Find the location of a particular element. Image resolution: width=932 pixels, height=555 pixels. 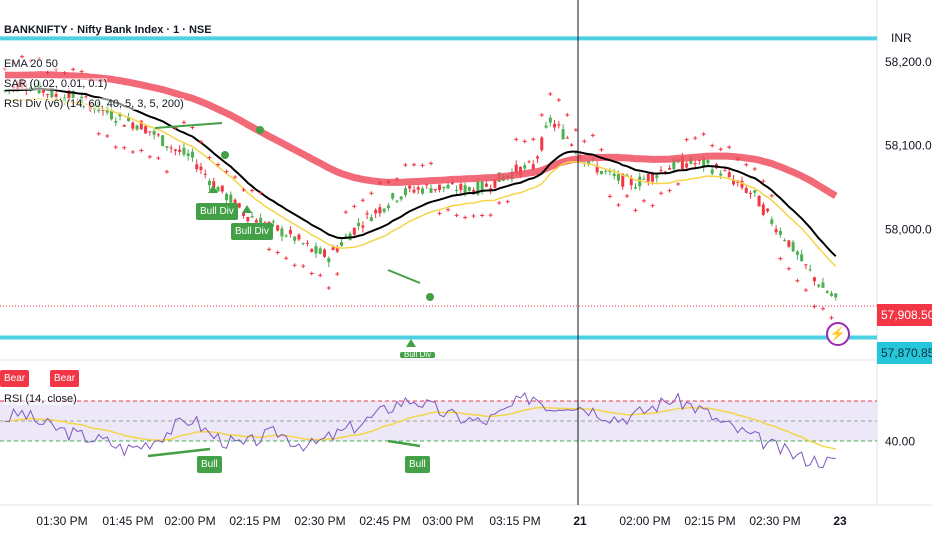

sar-legend: SAR (0.02, 0.01, 0.1) is located at coordinates (56, 84).